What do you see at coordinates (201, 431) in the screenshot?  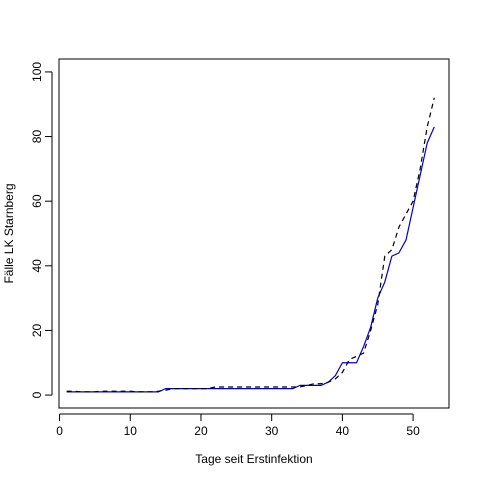 I see `x-tick-label: 20` at bounding box center [201, 431].